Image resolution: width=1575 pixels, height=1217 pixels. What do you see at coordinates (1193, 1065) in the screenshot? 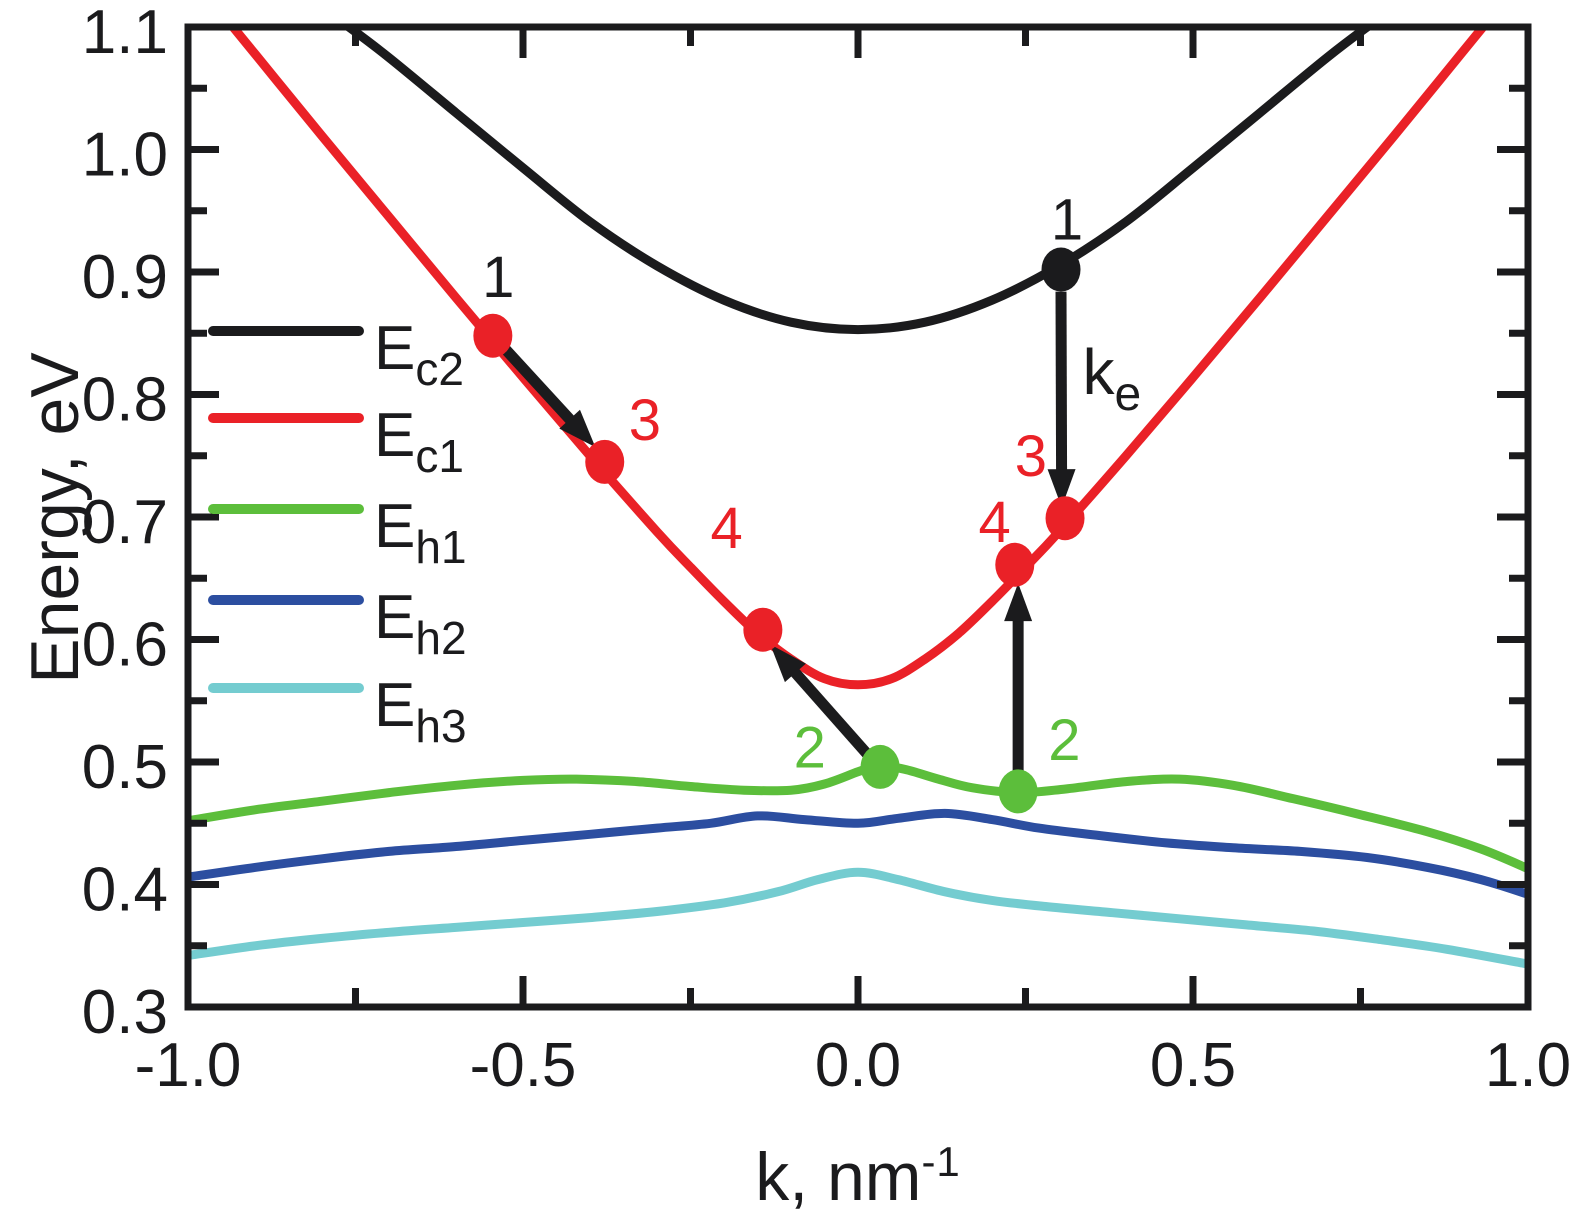
I see `x-tick-label-0.5: 0.5` at bounding box center [1193, 1065].